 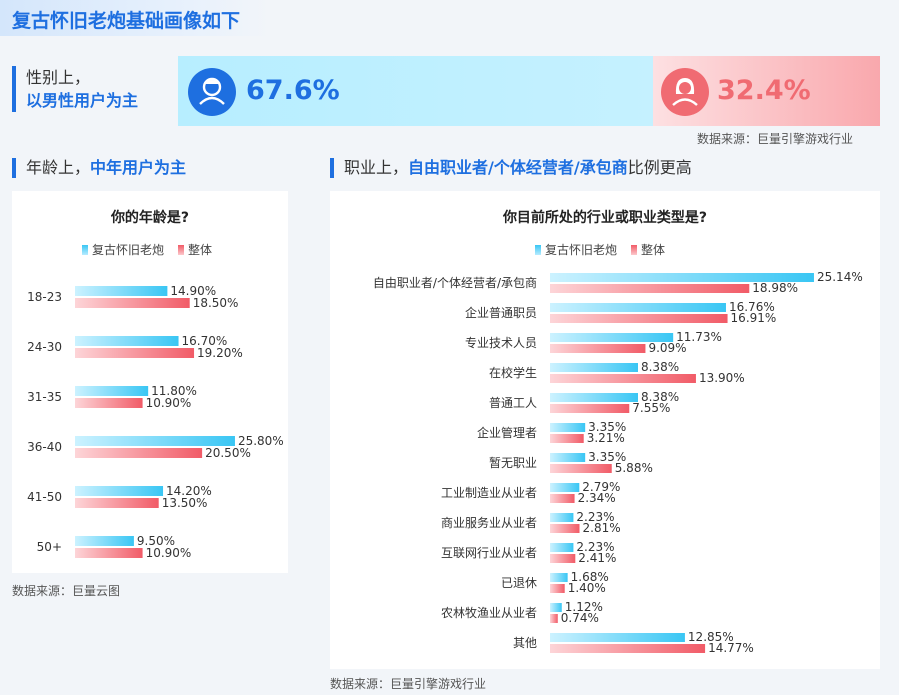 What do you see at coordinates (174, 391) in the screenshot?
I see `data-label-series-a-2: 11.80%` at bounding box center [174, 391].